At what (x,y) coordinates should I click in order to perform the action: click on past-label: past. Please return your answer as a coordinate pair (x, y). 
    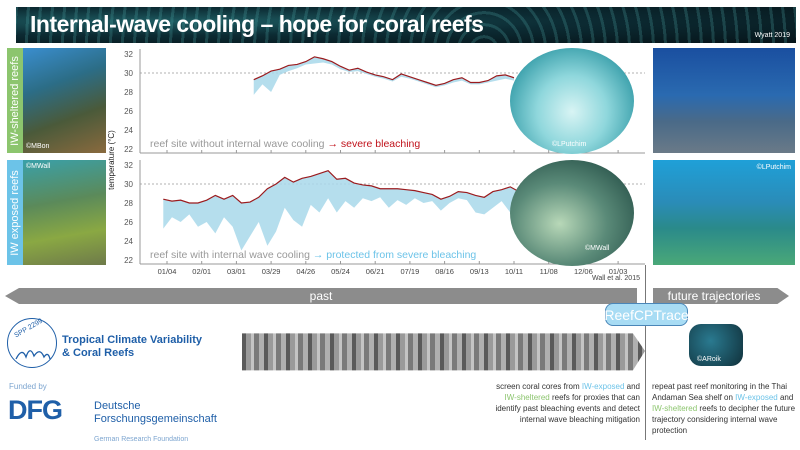
    Looking at the image, I should click on (321, 296).